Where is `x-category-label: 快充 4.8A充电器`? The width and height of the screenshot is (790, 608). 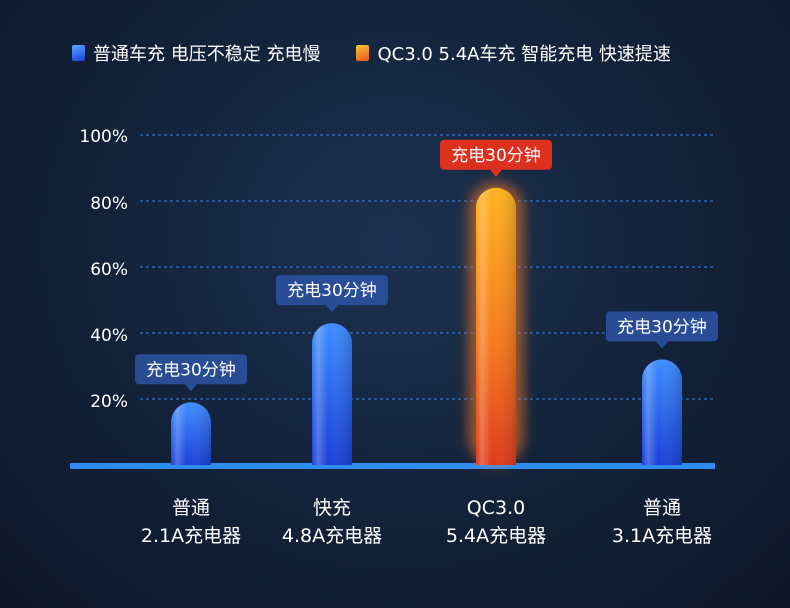 x-category-label: 快充 4.8A充电器 is located at coordinates (332, 522).